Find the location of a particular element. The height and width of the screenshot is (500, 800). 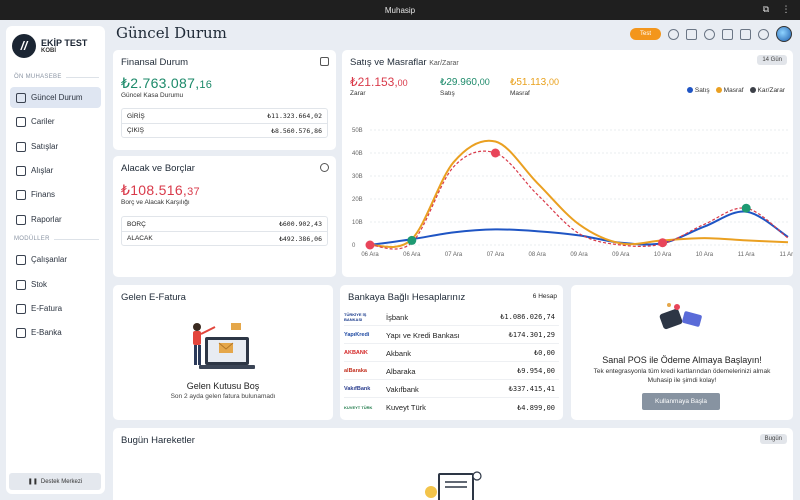

bank-row-akbank: AKBANK Akbank ₺0,00 is located at coordinates (451, 353).